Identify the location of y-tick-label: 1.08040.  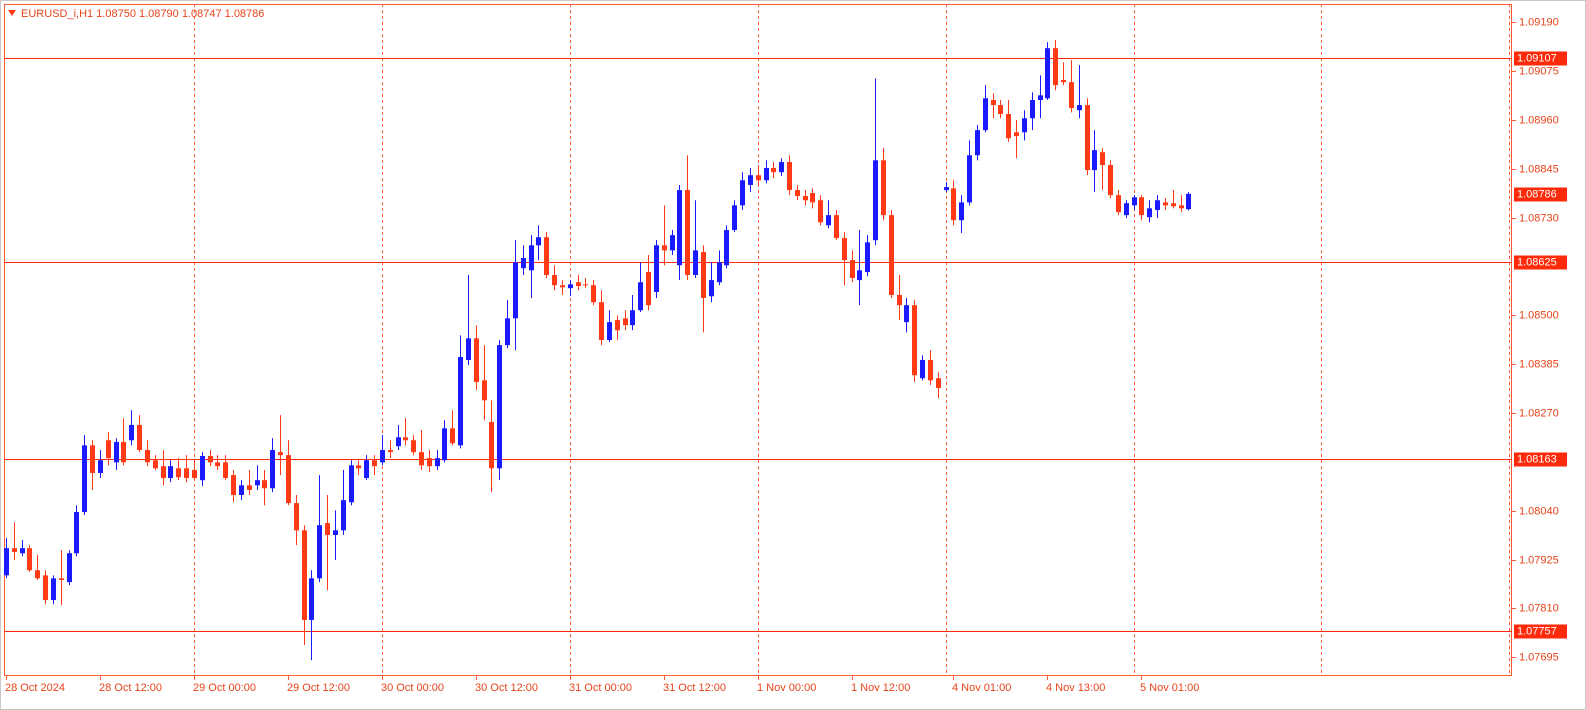
(1539, 511).